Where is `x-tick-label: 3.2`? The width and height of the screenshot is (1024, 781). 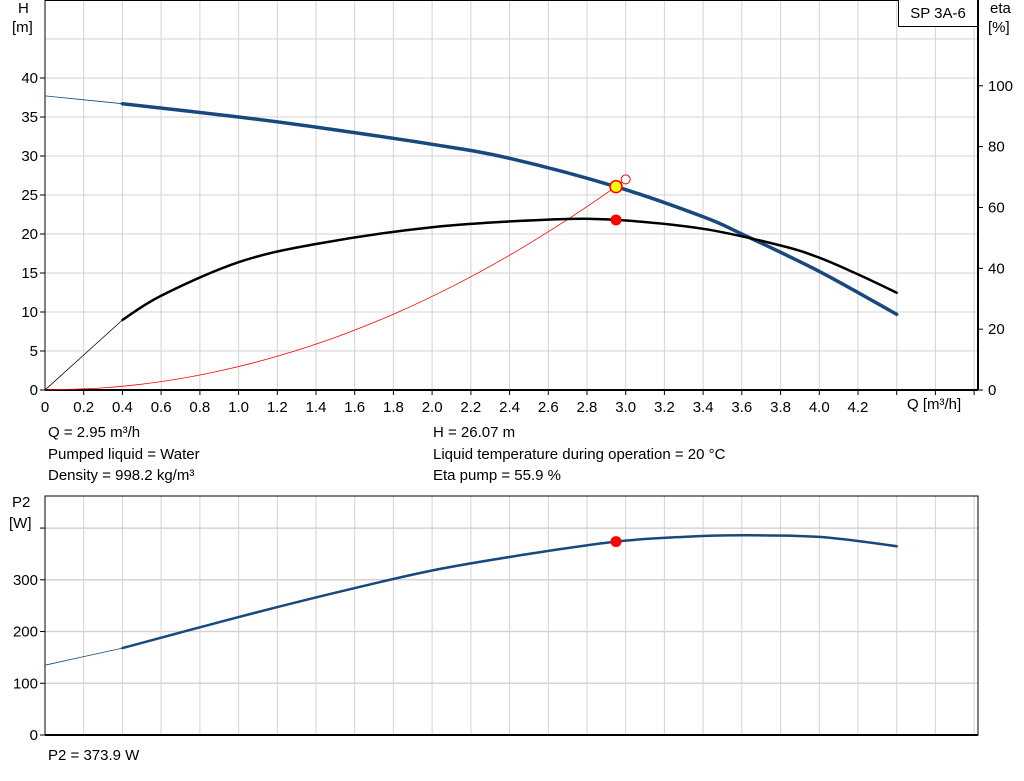
x-tick-label: 3.2 is located at coordinates (664, 407).